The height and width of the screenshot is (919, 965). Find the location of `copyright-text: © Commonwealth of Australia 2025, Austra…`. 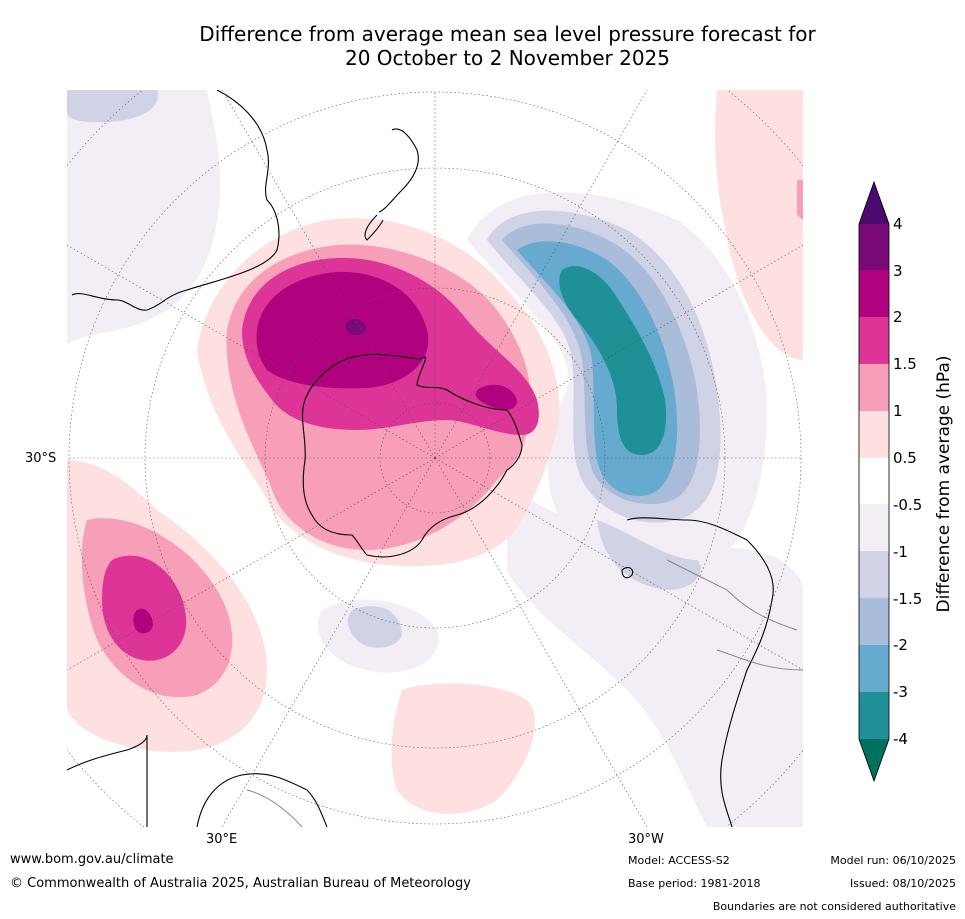

copyright-text: © Commonwealth of Australia 2025, Austra… is located at coordinates (240, 883).